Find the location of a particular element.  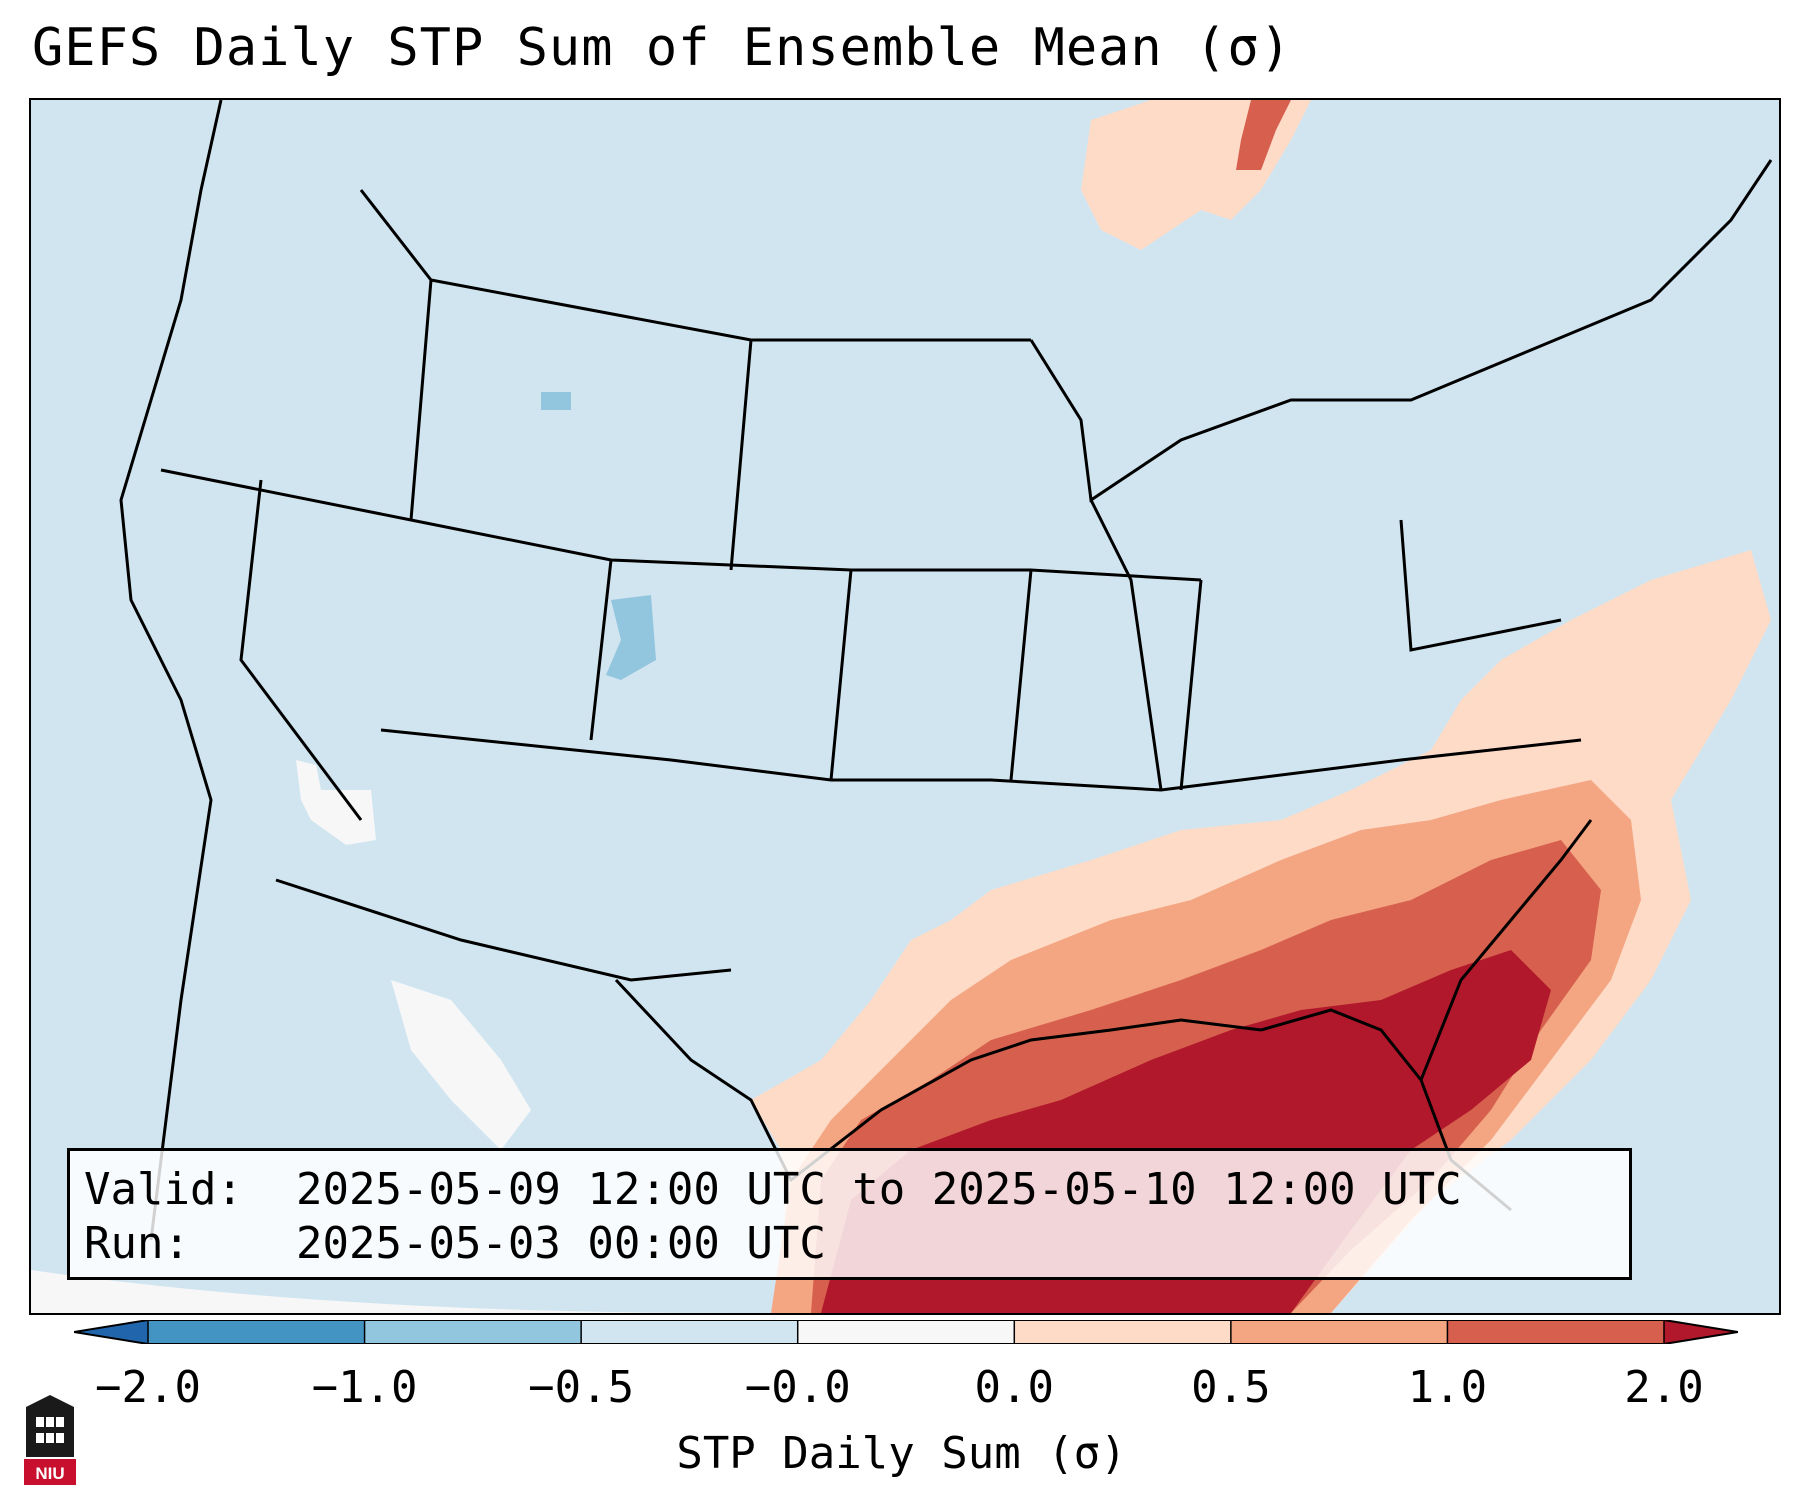

colorbar-extend-low is located at coordinates (111, 1332).